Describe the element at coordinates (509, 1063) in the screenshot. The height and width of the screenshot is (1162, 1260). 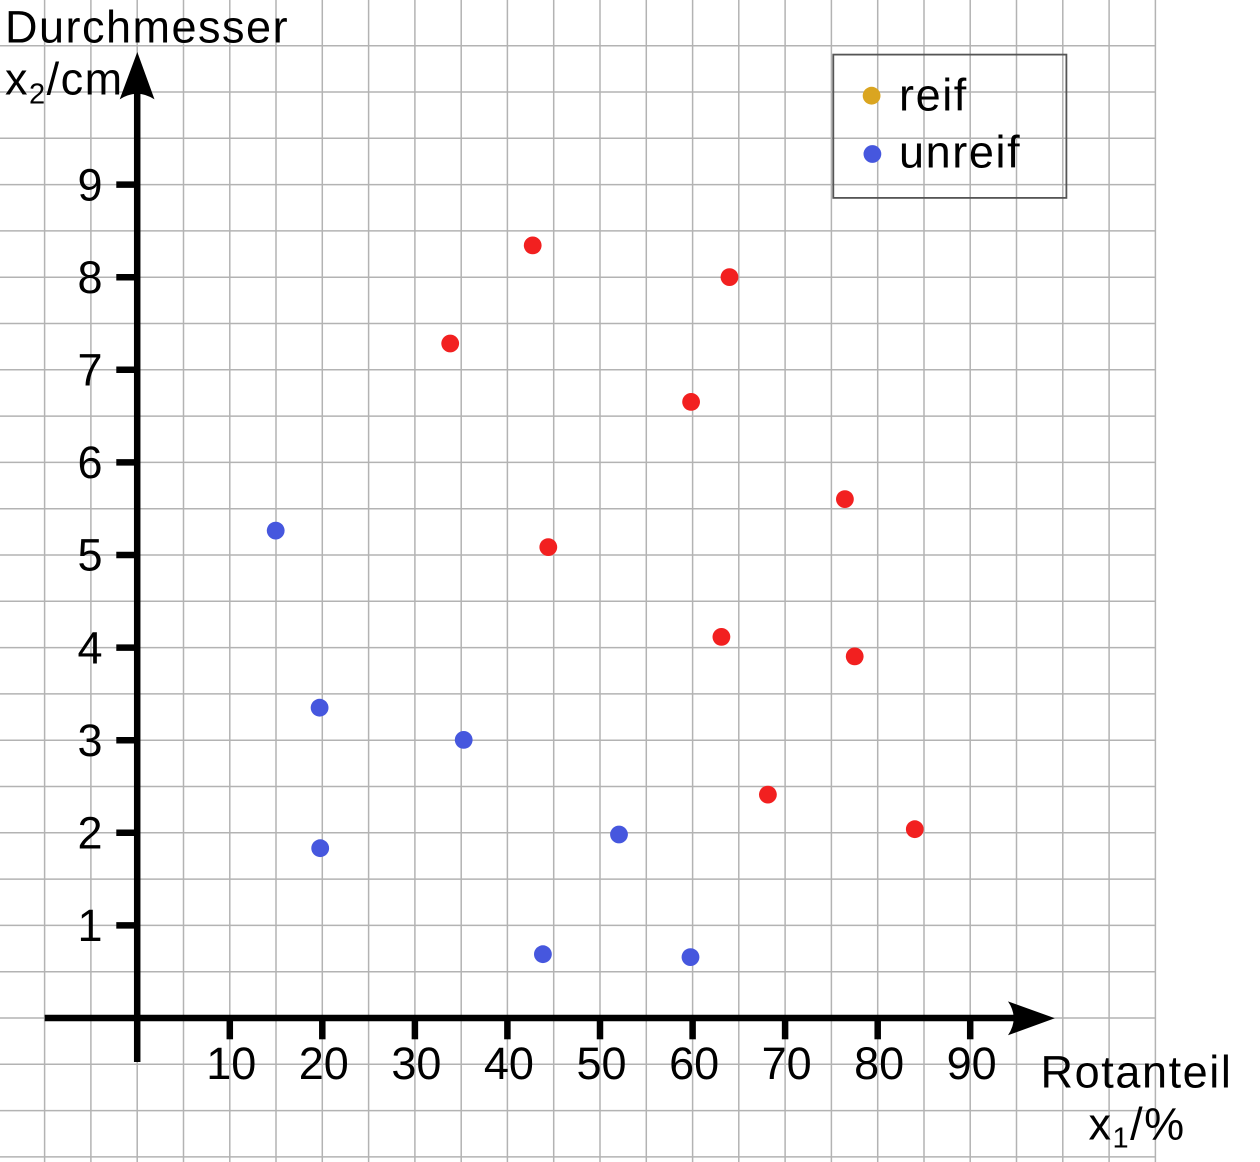
I see `svg-text: 40` at that location.